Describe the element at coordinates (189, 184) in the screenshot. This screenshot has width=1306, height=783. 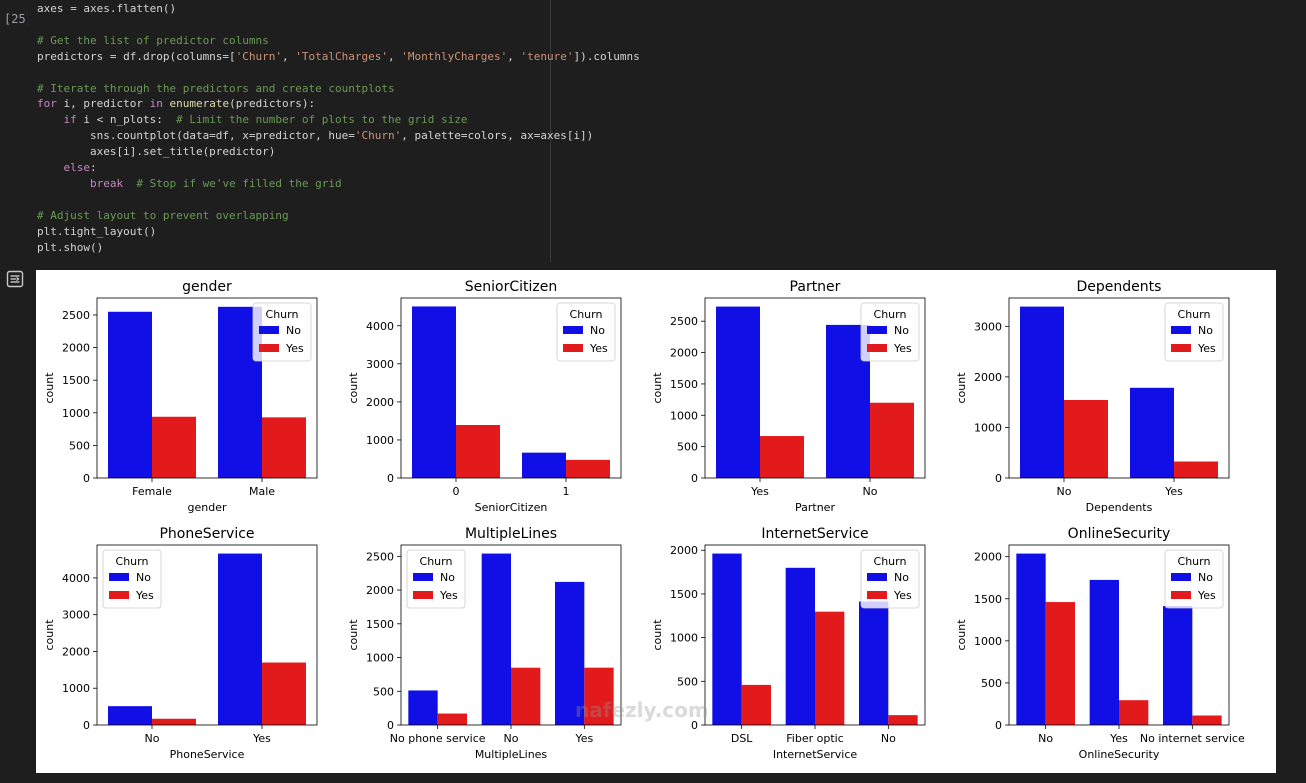
I see `code-line: break # Stop if we've filled the grid` at that location.